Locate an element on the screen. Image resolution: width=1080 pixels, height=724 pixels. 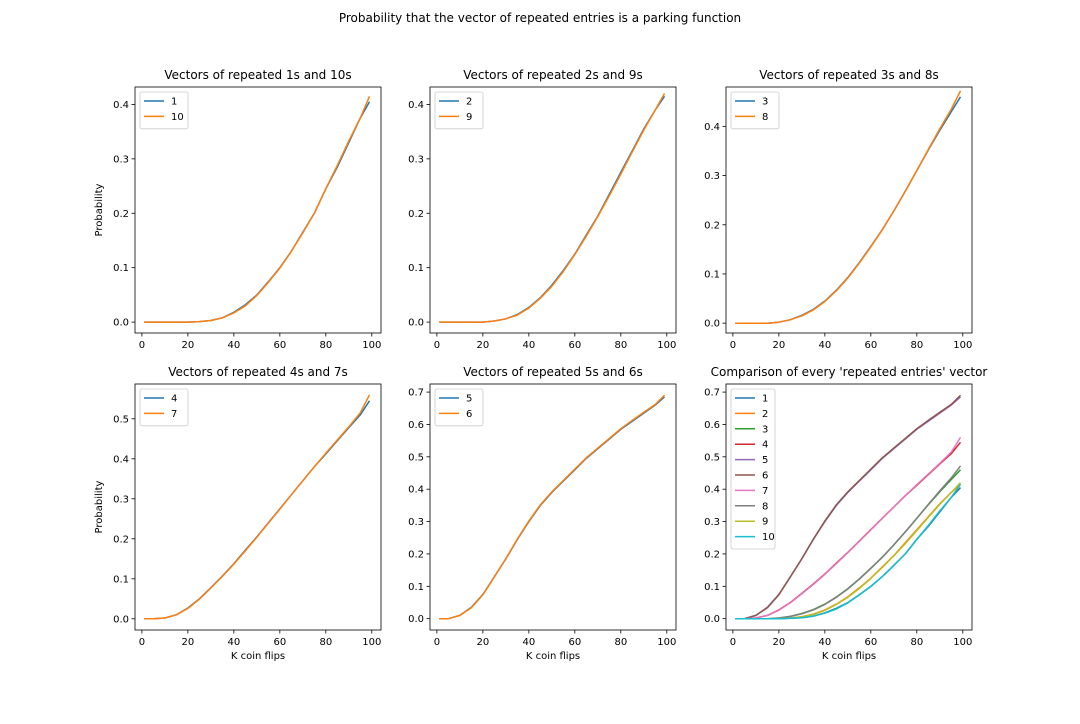
legend: 56 is located at coordinates (459, 407).